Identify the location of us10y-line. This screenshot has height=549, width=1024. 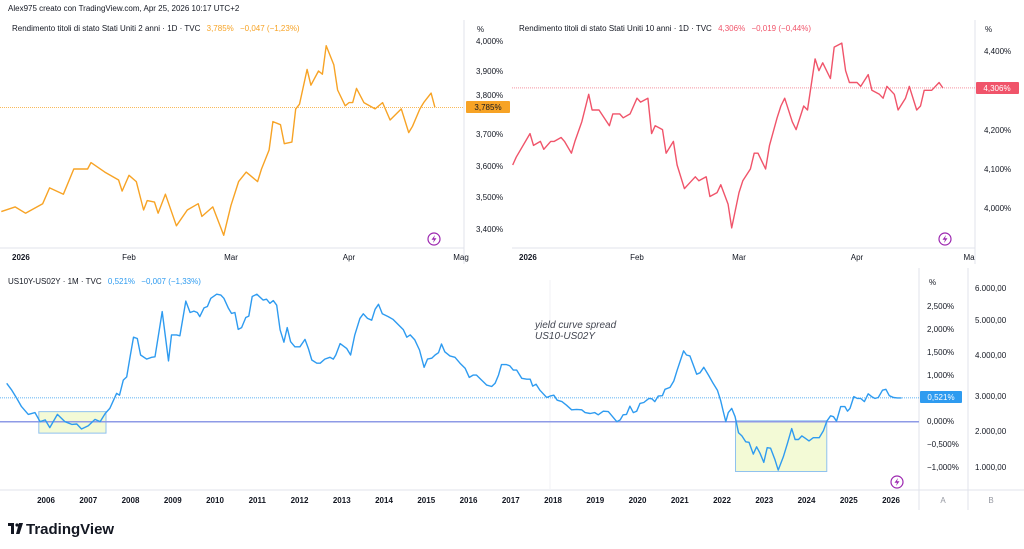
(728, 135).